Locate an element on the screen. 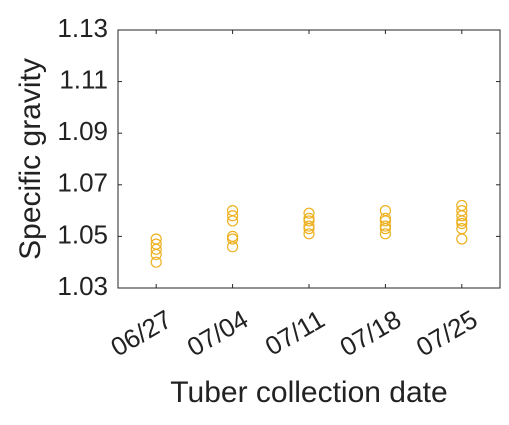 The image size is (509, 425). y-tick-label: 1.03 is located at coordinates (82, 286).